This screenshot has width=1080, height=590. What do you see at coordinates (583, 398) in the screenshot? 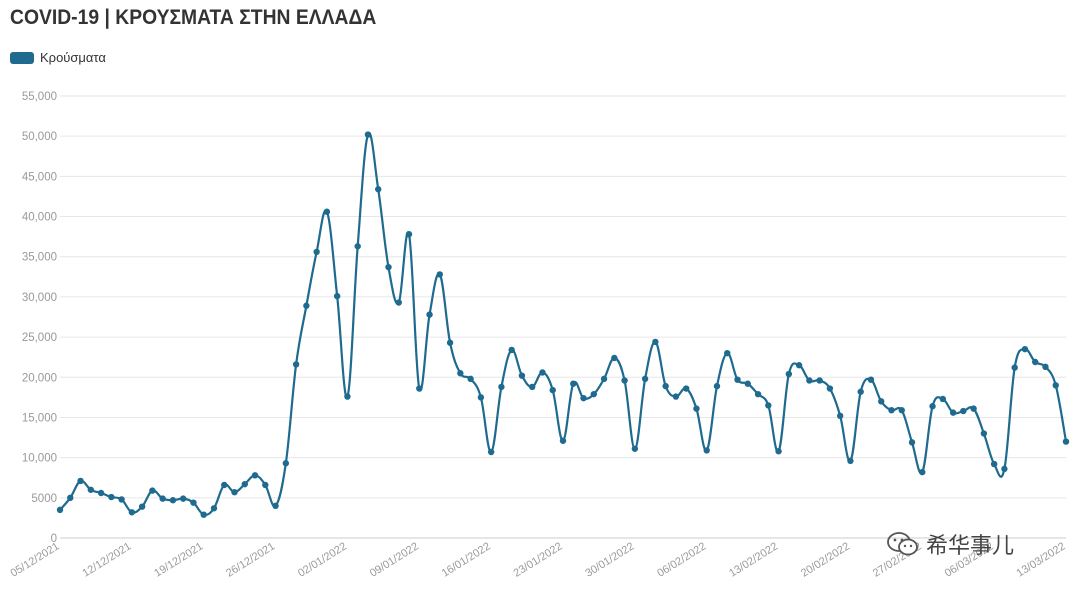
I see `data-point: 25/01/2022: 17400` at bounding box center [583, 398].